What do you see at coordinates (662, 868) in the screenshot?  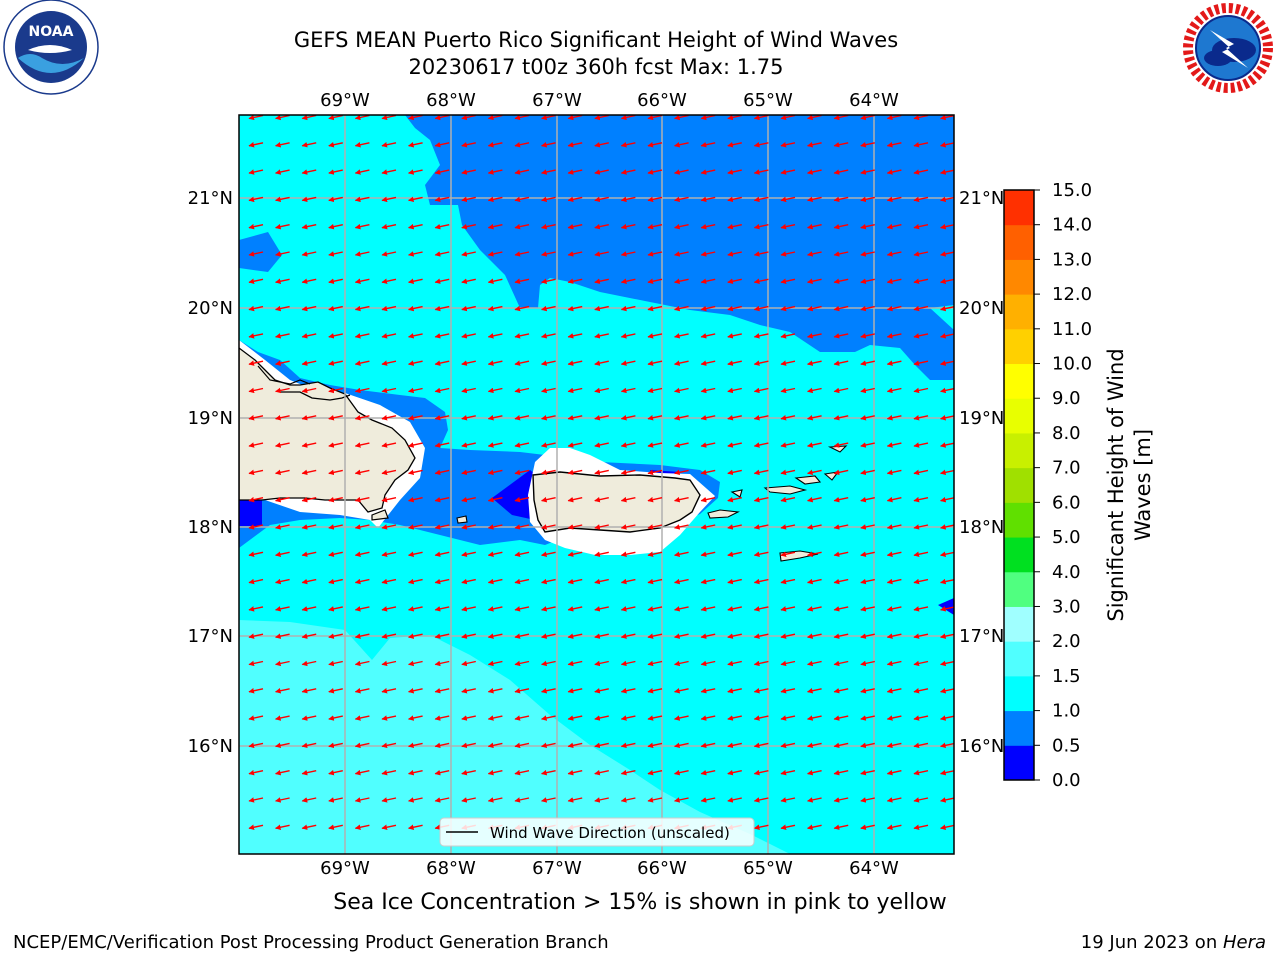 I see `lon-label-66w-bottom: 66°W` at bounding box center [662, 868].